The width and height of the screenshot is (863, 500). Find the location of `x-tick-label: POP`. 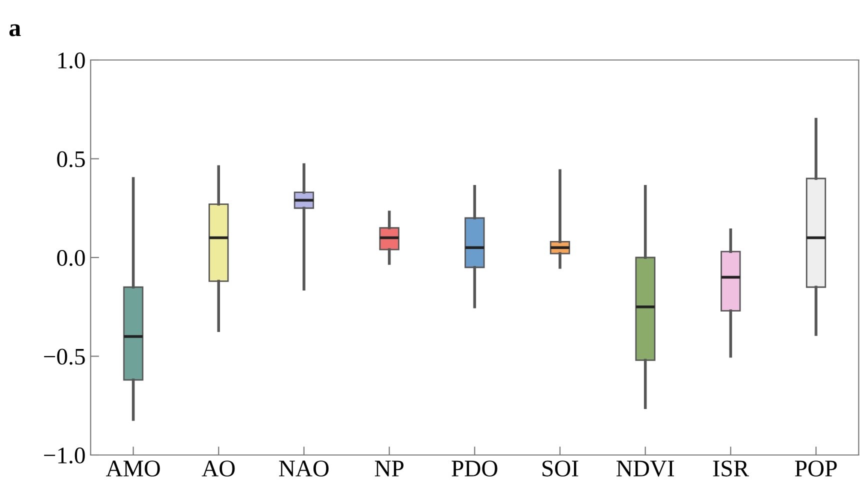

x-tick-label: POP is located at coordinates (816, 468).